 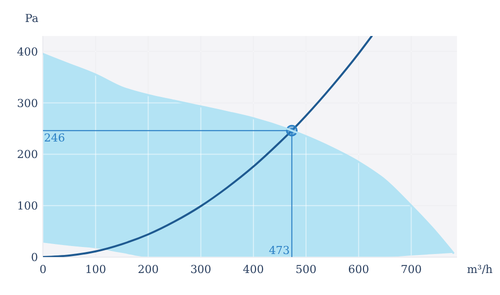 What do you see at coordinates (27, 206) in the screenshot?
I see `y-tick-label: 100` at bounding box center [27, 206].